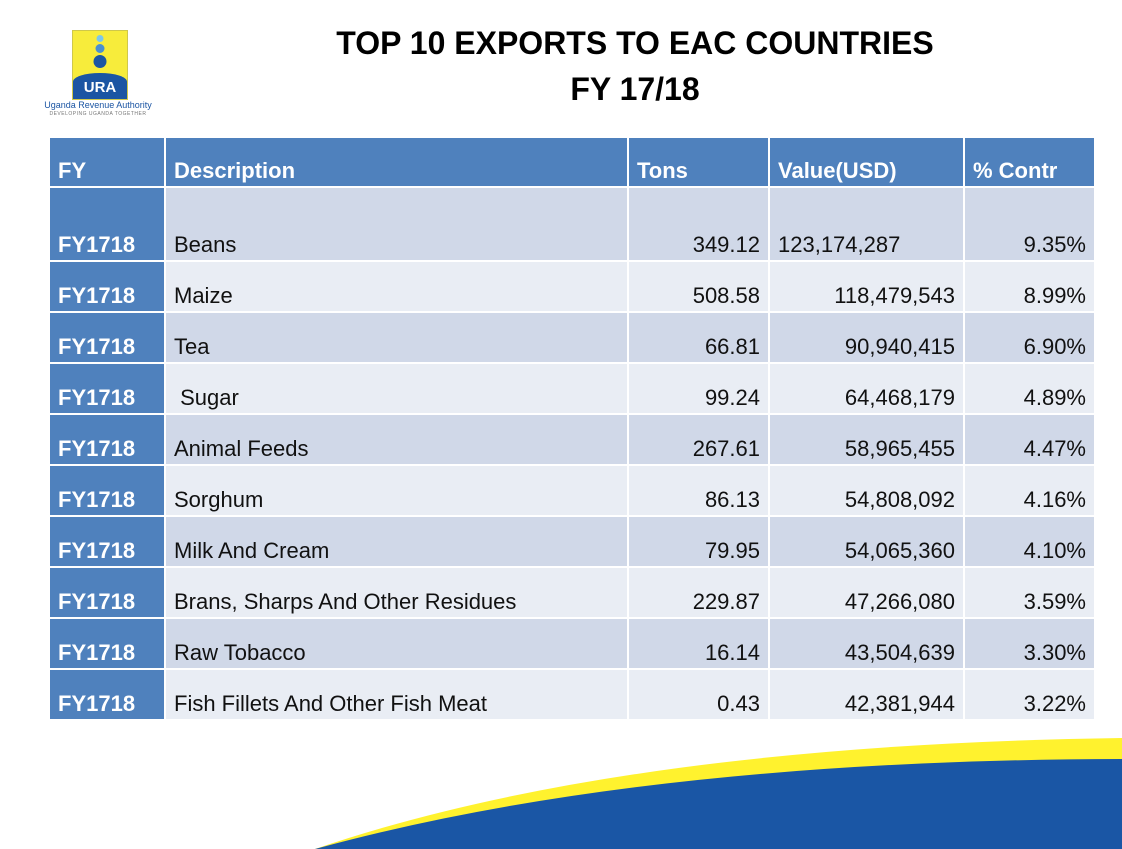 The image size is (1122, 849). Describe the element at coordinates (396, 388) in the screenshot. I see `cell-description: Sugar` at that location.